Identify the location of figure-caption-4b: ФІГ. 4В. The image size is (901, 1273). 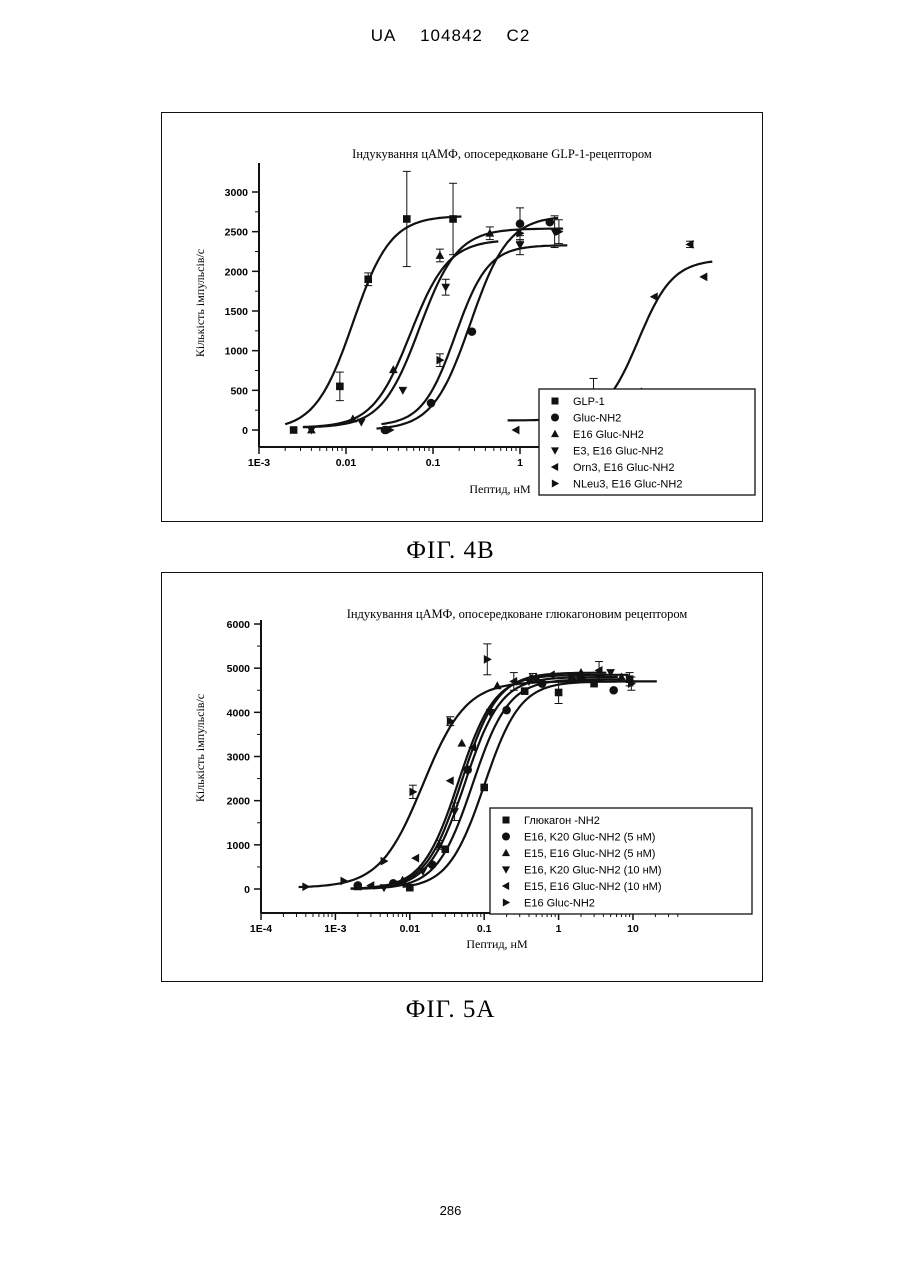
(450, 551).